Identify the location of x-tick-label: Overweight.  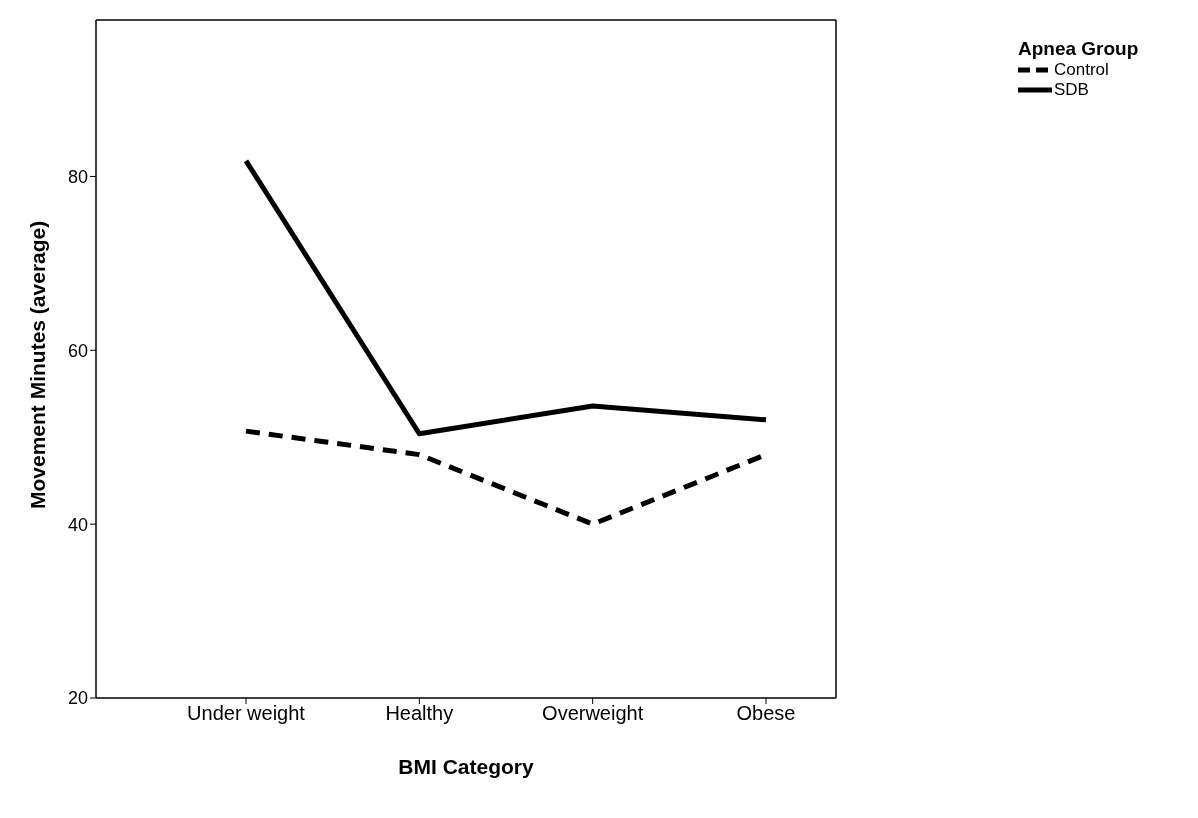
(593, 713).